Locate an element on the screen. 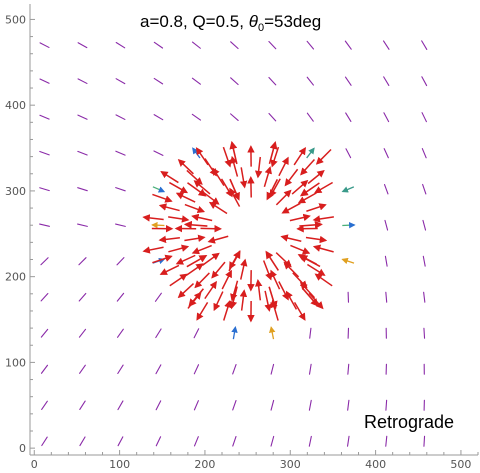 The height and width of the screenshot is (473, 480). x-tick-label: 100 is located at coordinates (119, 464).